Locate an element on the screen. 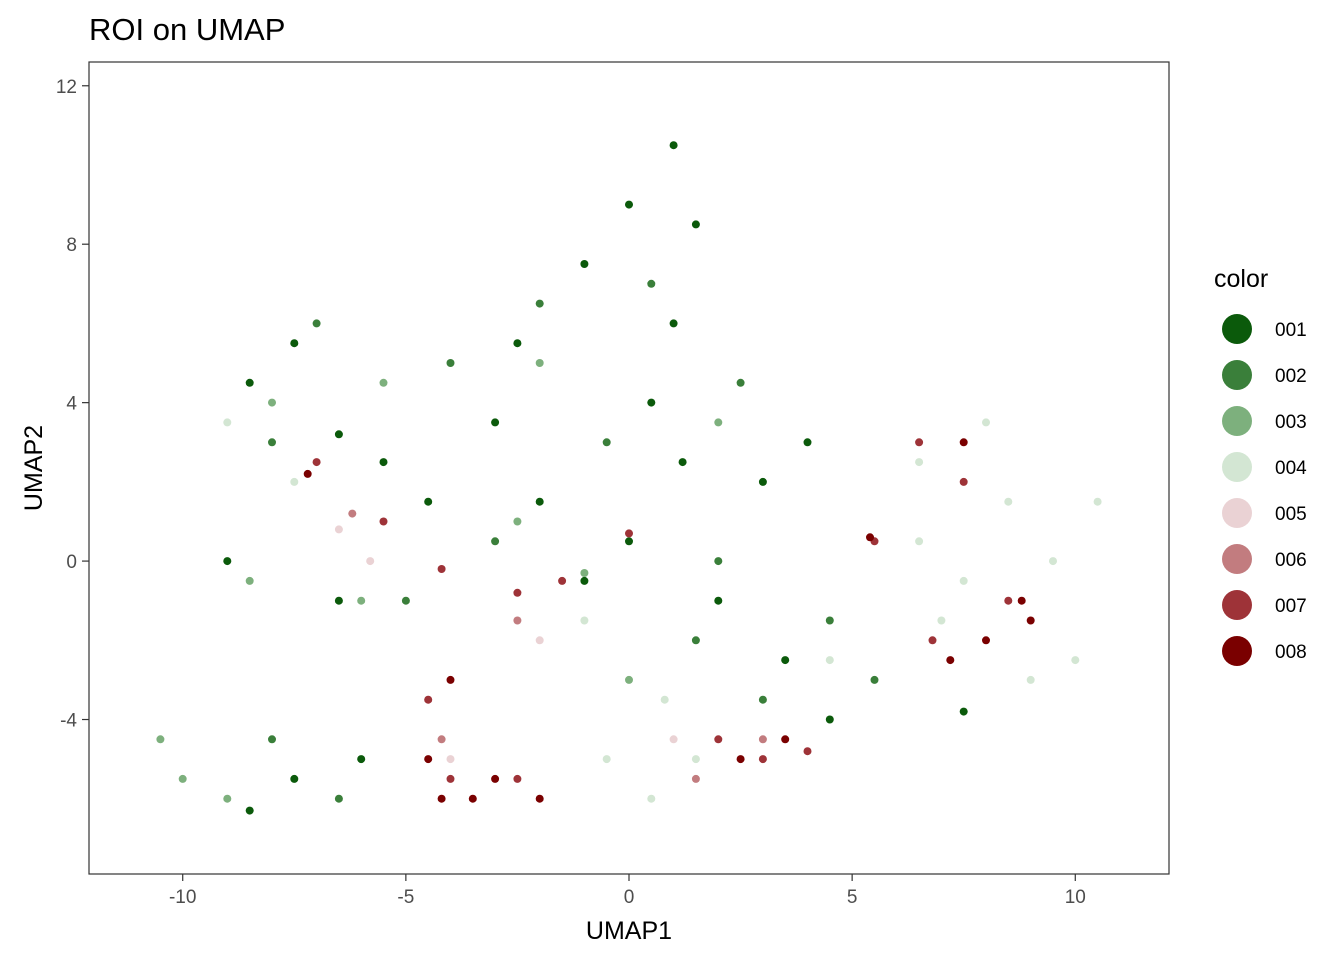 This screenshot has height=960, width=1344. legend-label: 003 is located at coordinates (1291, 422).